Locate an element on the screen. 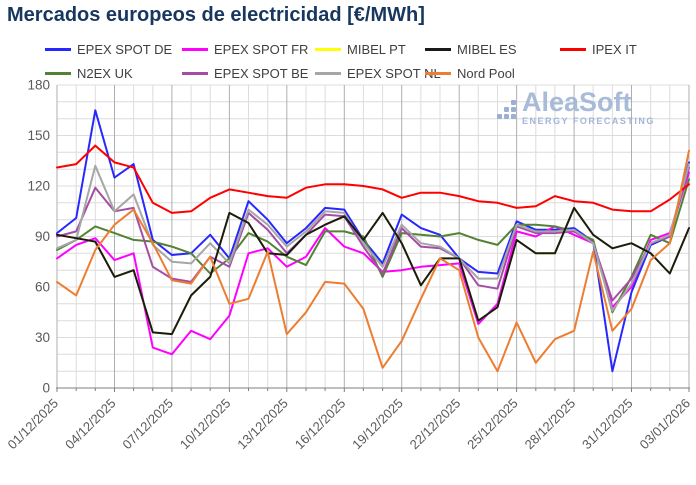 Image resolution: width=696 pixels, height=485 pixels. legend-swatch-nord-pool is located at coordinates (438, 73).